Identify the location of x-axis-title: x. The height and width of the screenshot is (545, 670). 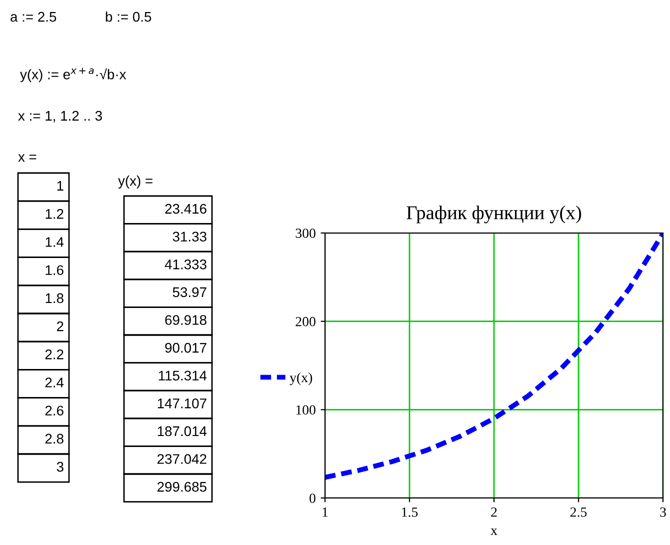
(494, 531).